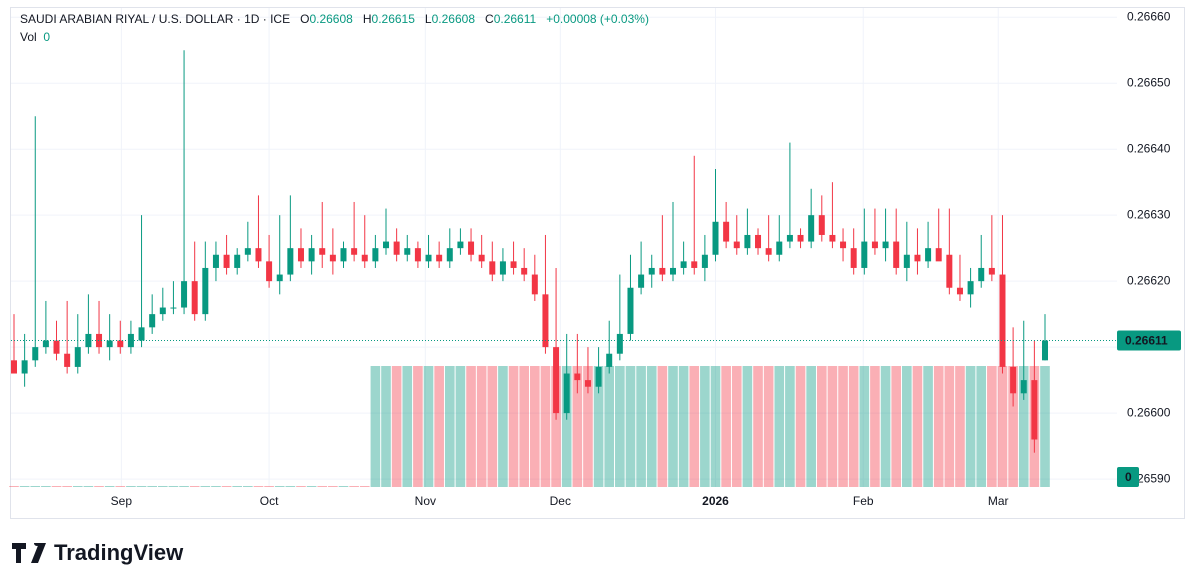 The image size is (1195, 586). Describe the element at coordinates (863, 501) in the screenshot. I see `x-tick-label: Feb` at that location.